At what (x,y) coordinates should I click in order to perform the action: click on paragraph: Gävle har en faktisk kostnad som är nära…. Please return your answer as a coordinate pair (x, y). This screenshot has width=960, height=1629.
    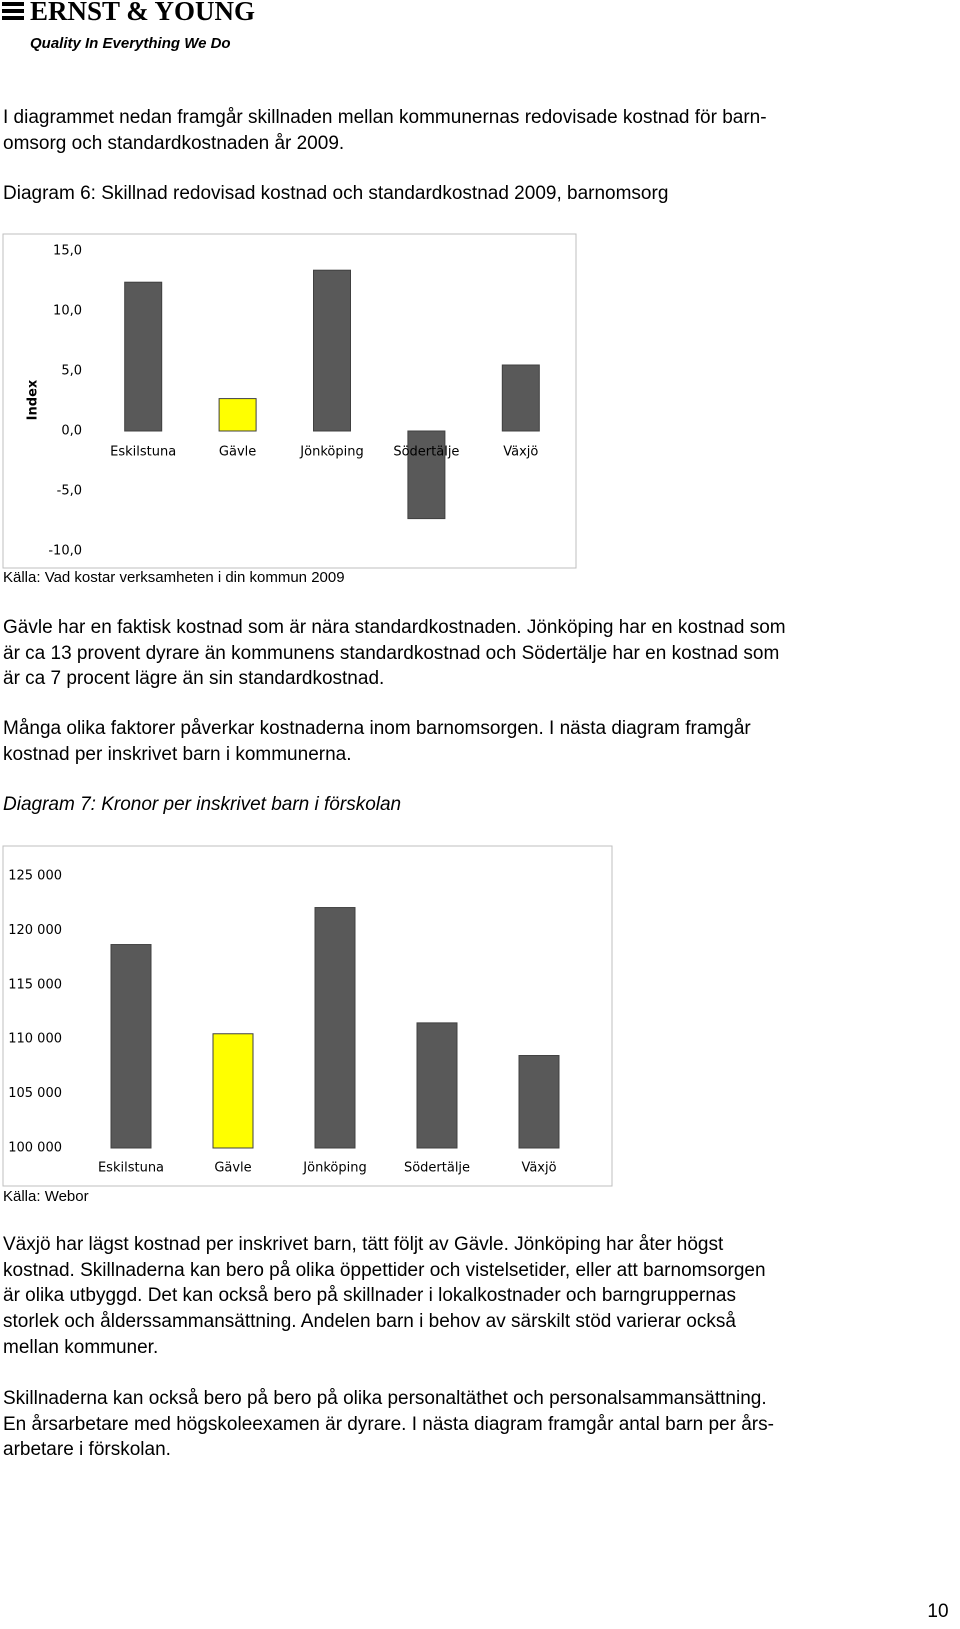
    Looking at the image, I should click on (394, 653).